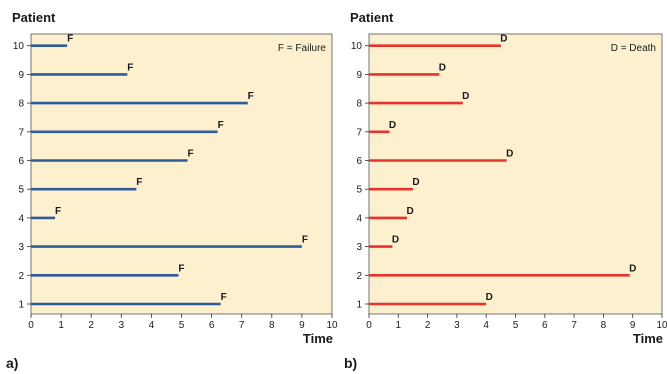  I want to click on end-label-a-patient-5: F, so click(139, 182).